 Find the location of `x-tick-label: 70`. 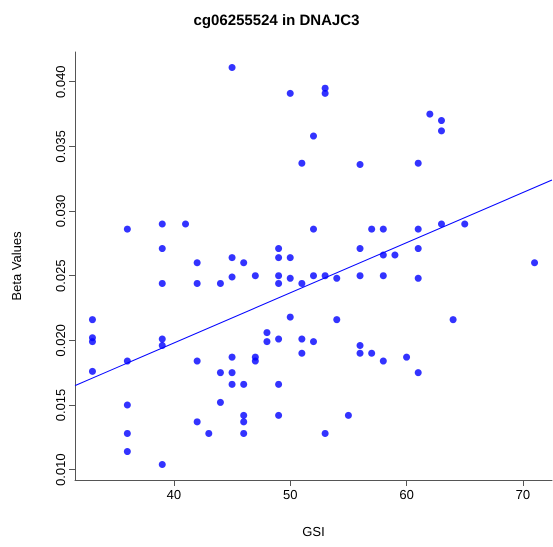

x-tick-label: 70 is located at coordinates (523, 494).